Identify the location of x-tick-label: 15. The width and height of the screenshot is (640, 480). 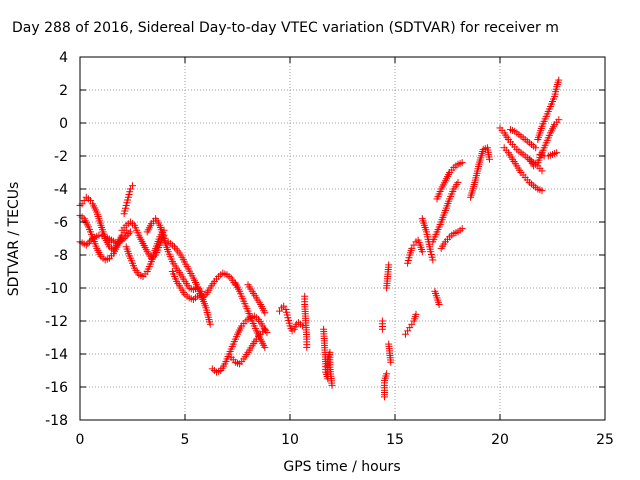
(395, 440).